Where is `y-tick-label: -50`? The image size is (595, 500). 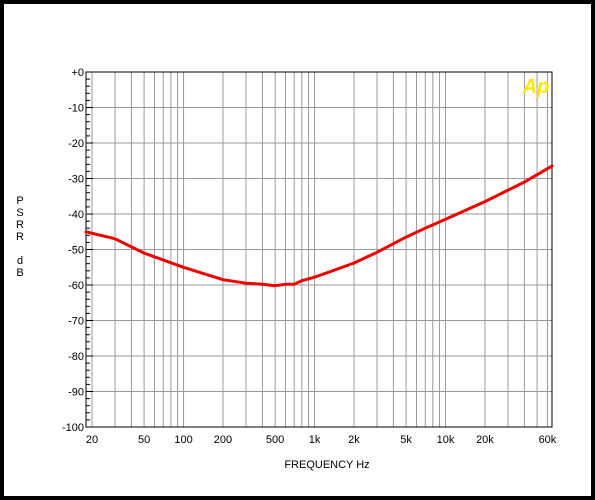
y-tick-label: -50 is located at coordinates (76, 251).